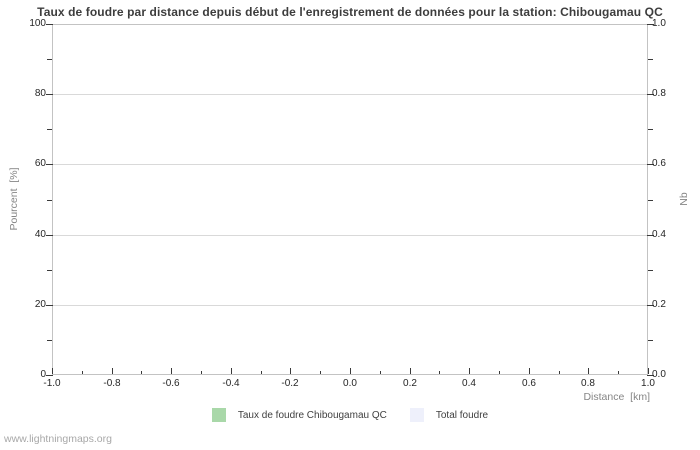 This screenshot has height=450, width=700. Describe the element at coordinates (659, 234) in the screenshot. I see `y-axis-tick-label-right: 0.4` at that location.